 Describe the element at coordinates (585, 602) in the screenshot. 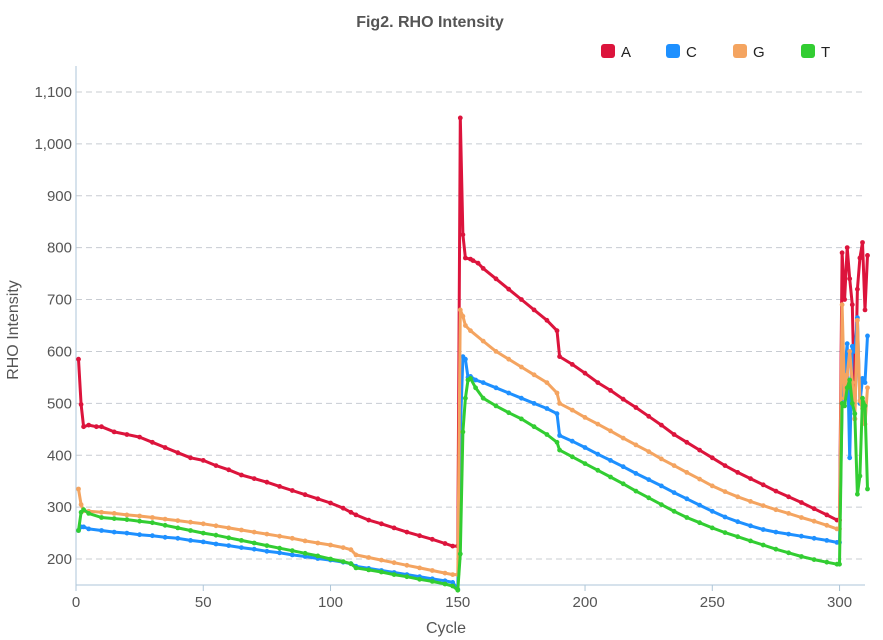

I see `x-tick-label: 200` at that location.